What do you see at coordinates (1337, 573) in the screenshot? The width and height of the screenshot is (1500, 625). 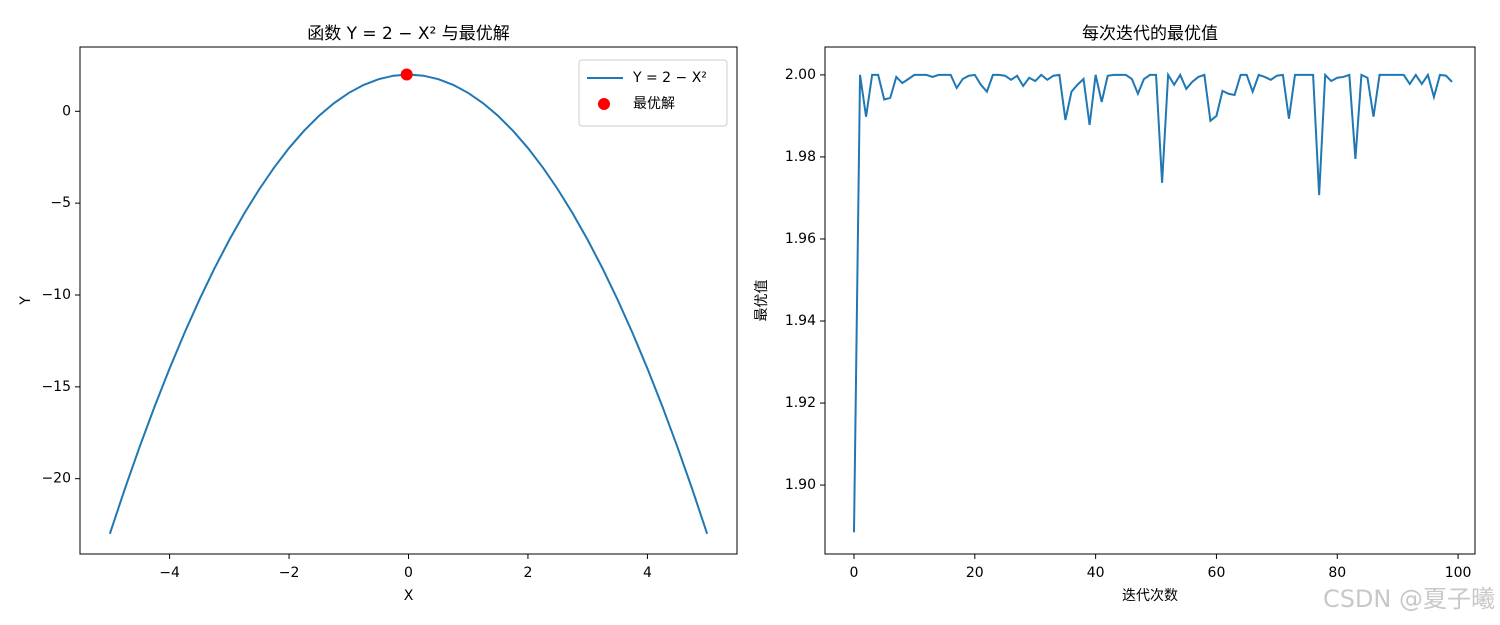 I see `x-tick-label: 80` at bounding box center [1337, 573].